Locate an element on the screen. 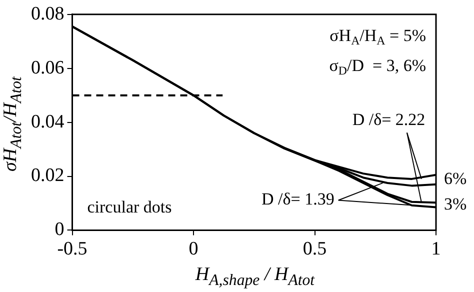  x-tick-label: 0.5 is located at coordinates (314, 249).